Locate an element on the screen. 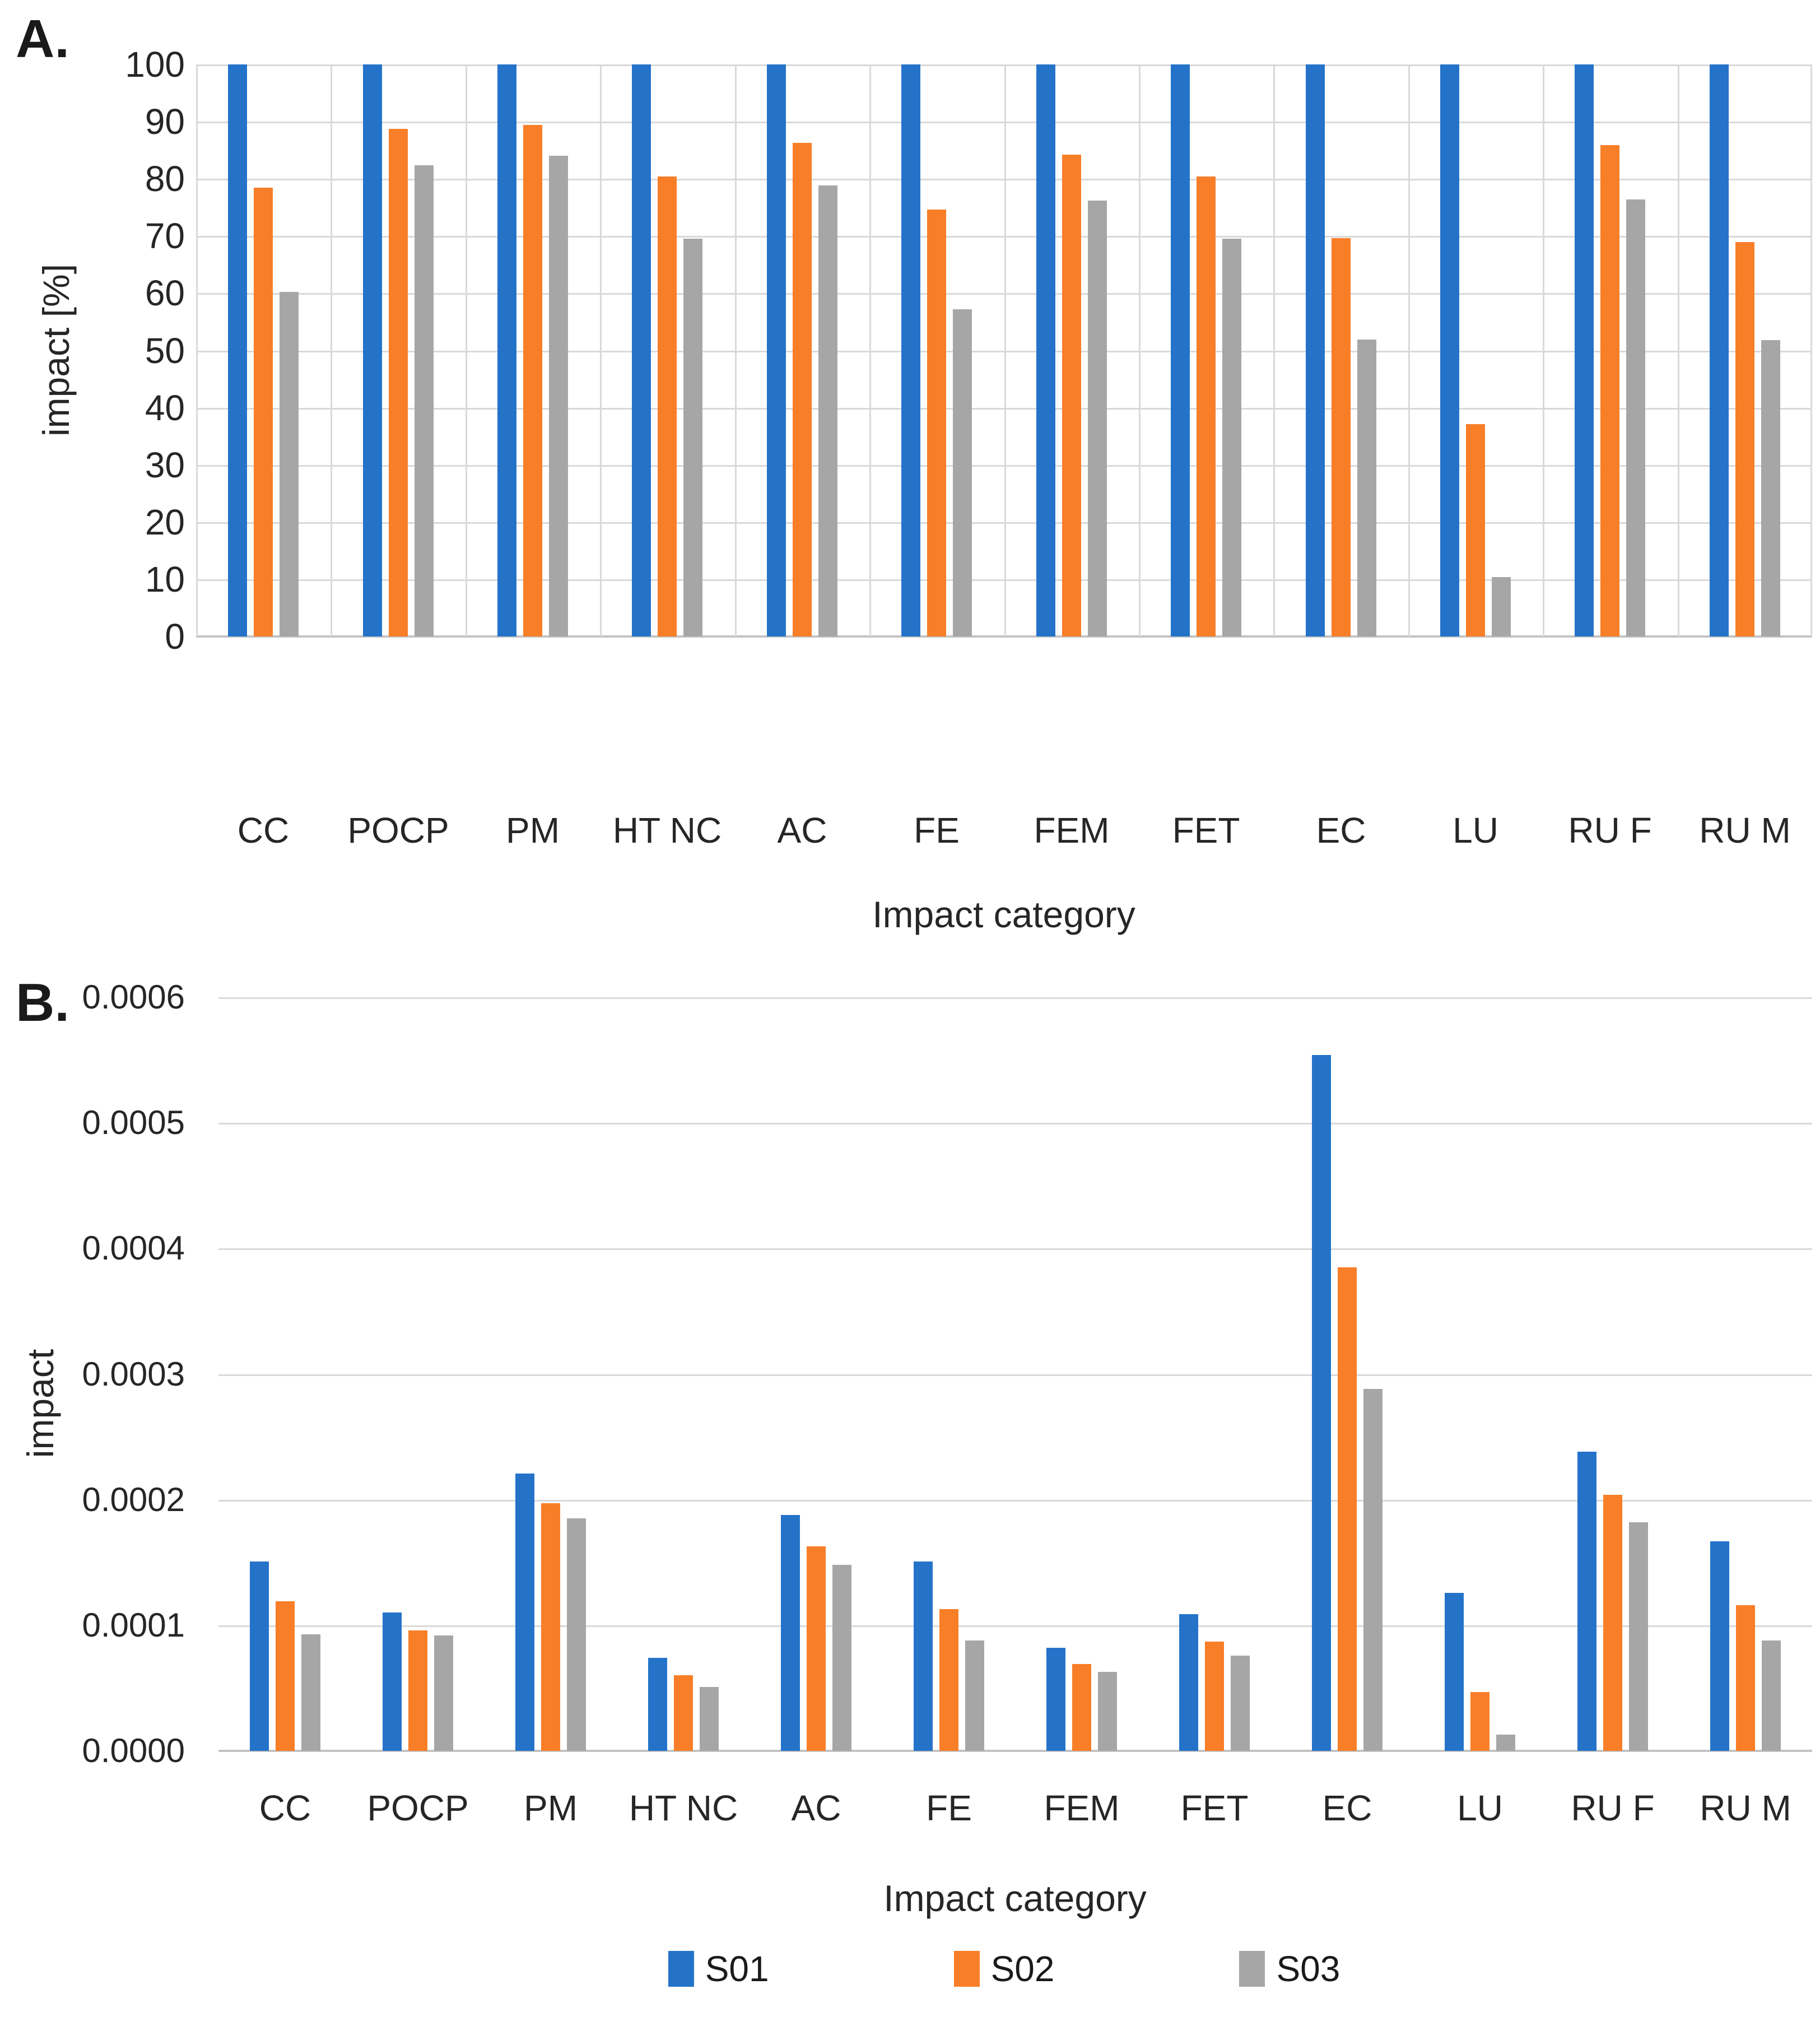 This screenshot has width=1820, height=2017. bar-s02-ru-m-panel-b is located at coordinates (1746, 1678).